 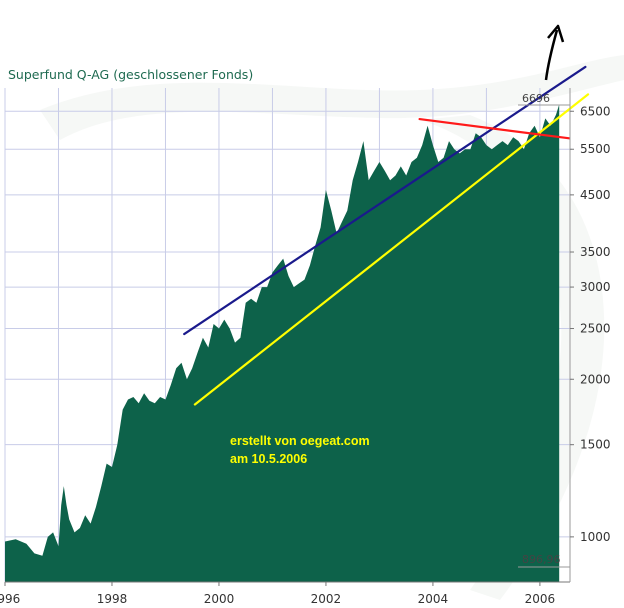 I want to click on annotation-line-2: am 10.5.2006, so click(x=268, y=459).